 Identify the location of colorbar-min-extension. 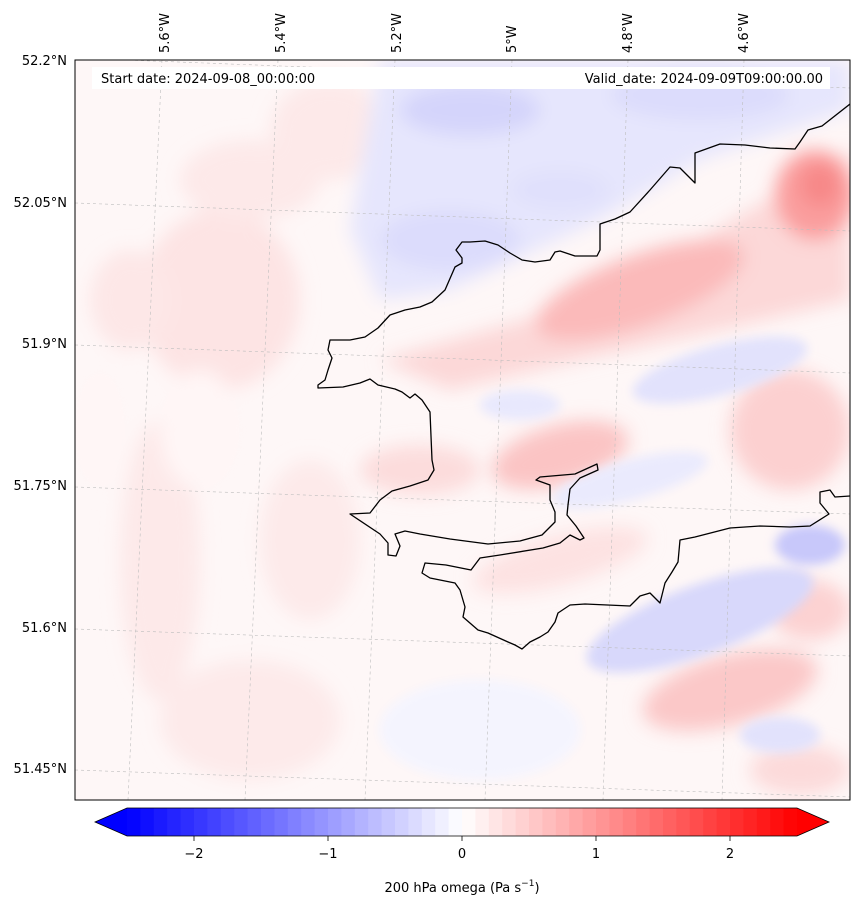
(111, 822).